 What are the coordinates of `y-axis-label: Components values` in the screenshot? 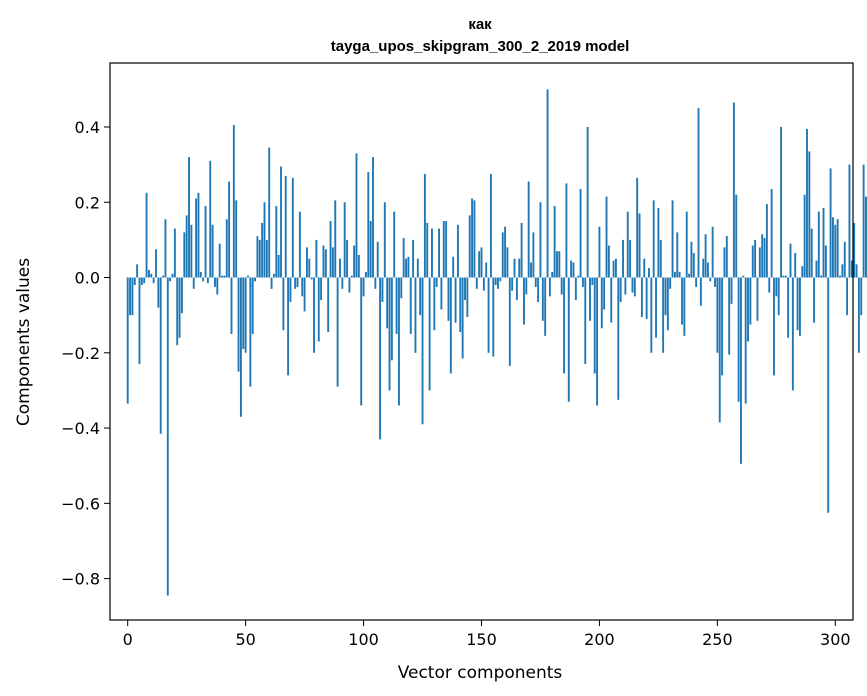 It's located at (24, 342).